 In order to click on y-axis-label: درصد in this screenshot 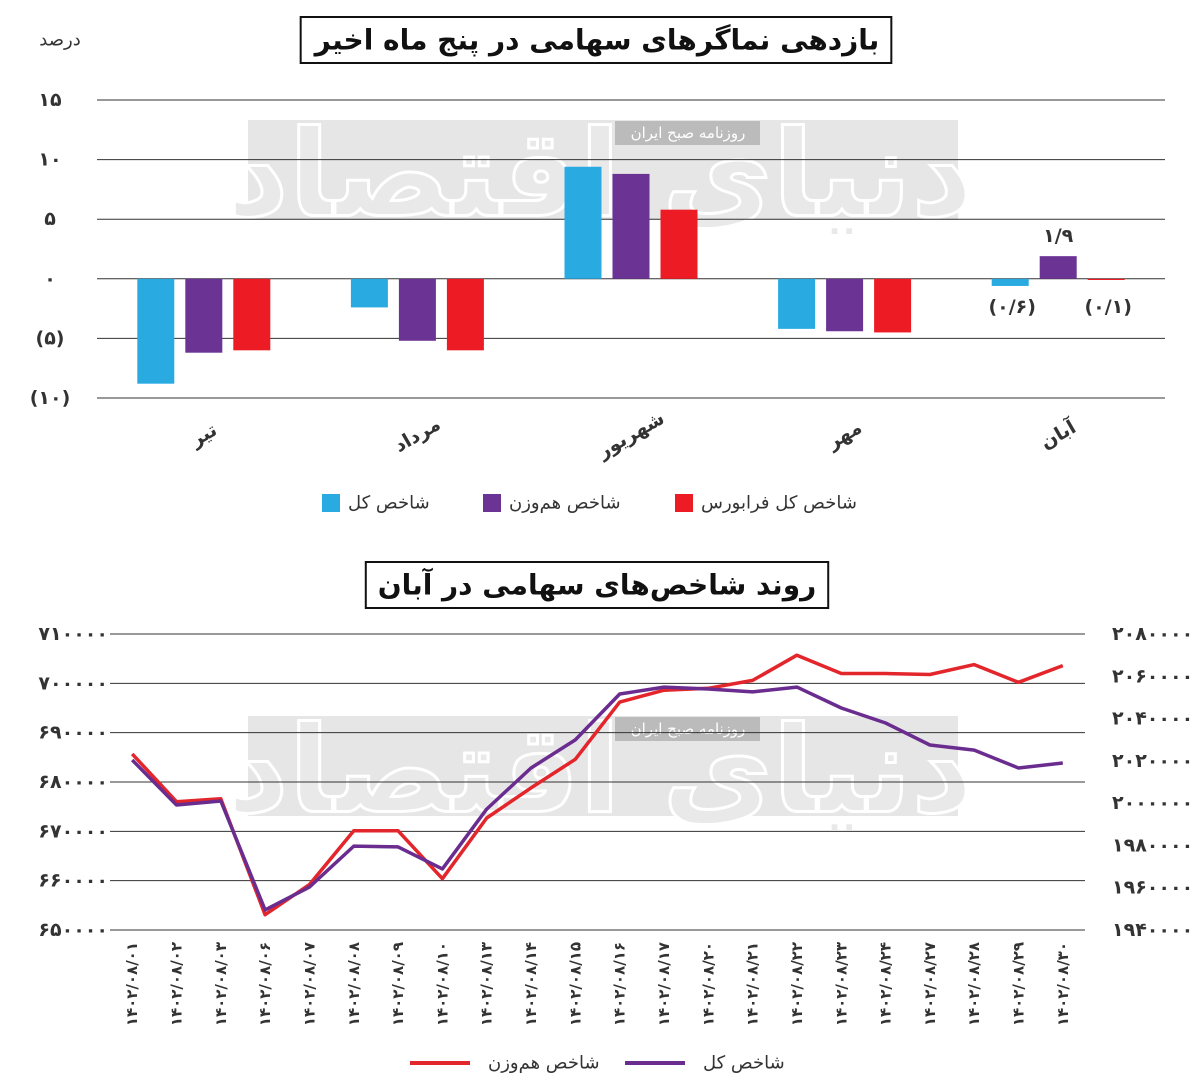, I will do `click(59, 40)`.